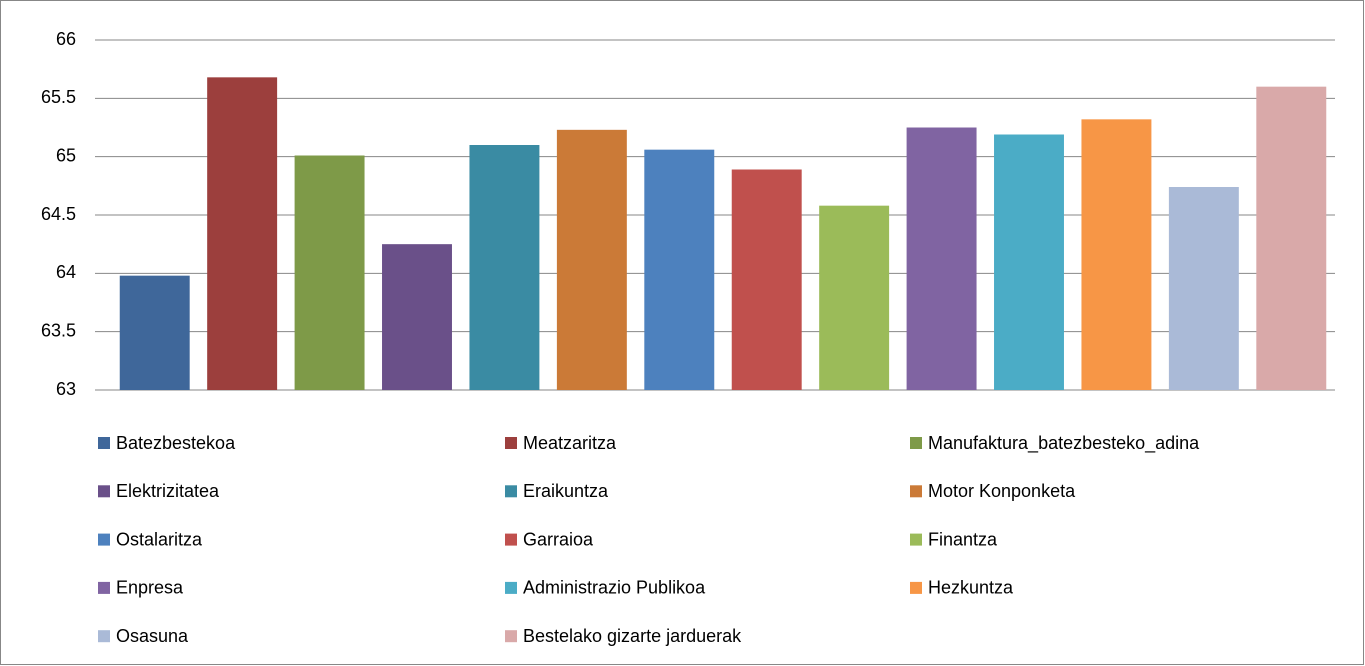 The image size is (1365, 666). Describe the element at coordinates (1064, 443) in the screenshot. I see `legend-label: Manufaktura_batezbesteko_adina` at that location.